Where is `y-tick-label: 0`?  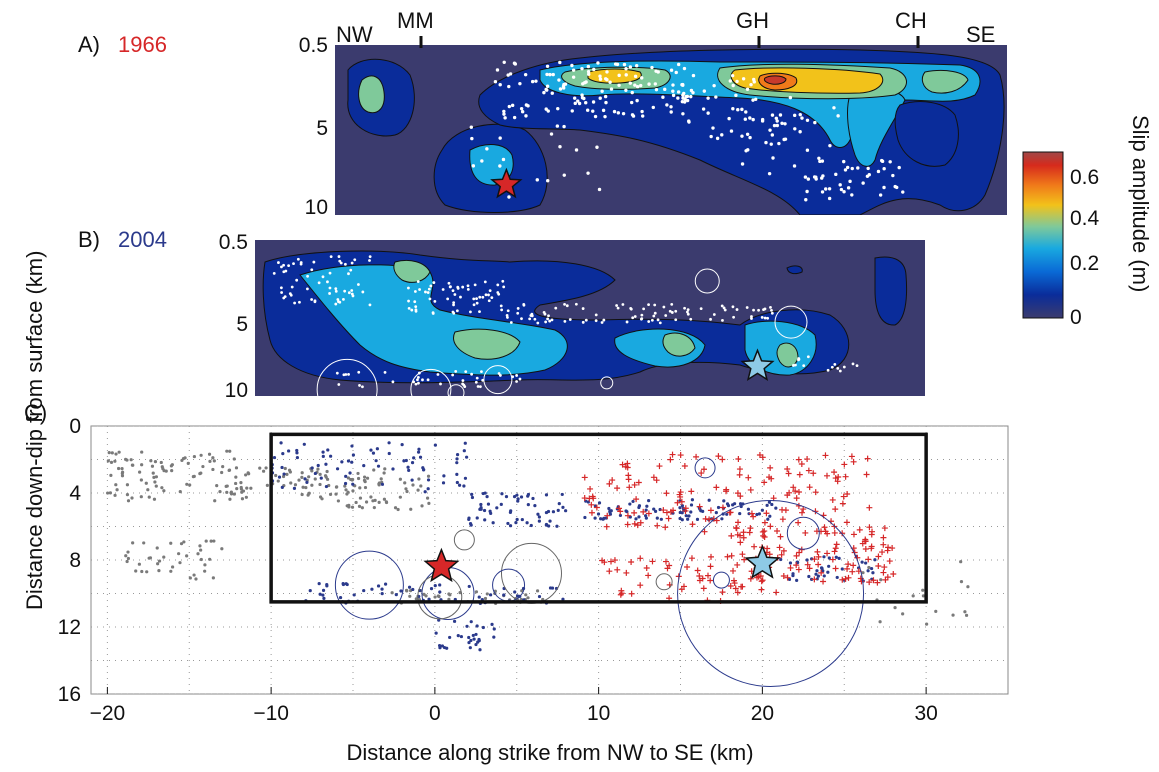 y-tick-label: 0 is located at coordinates (75, 426).